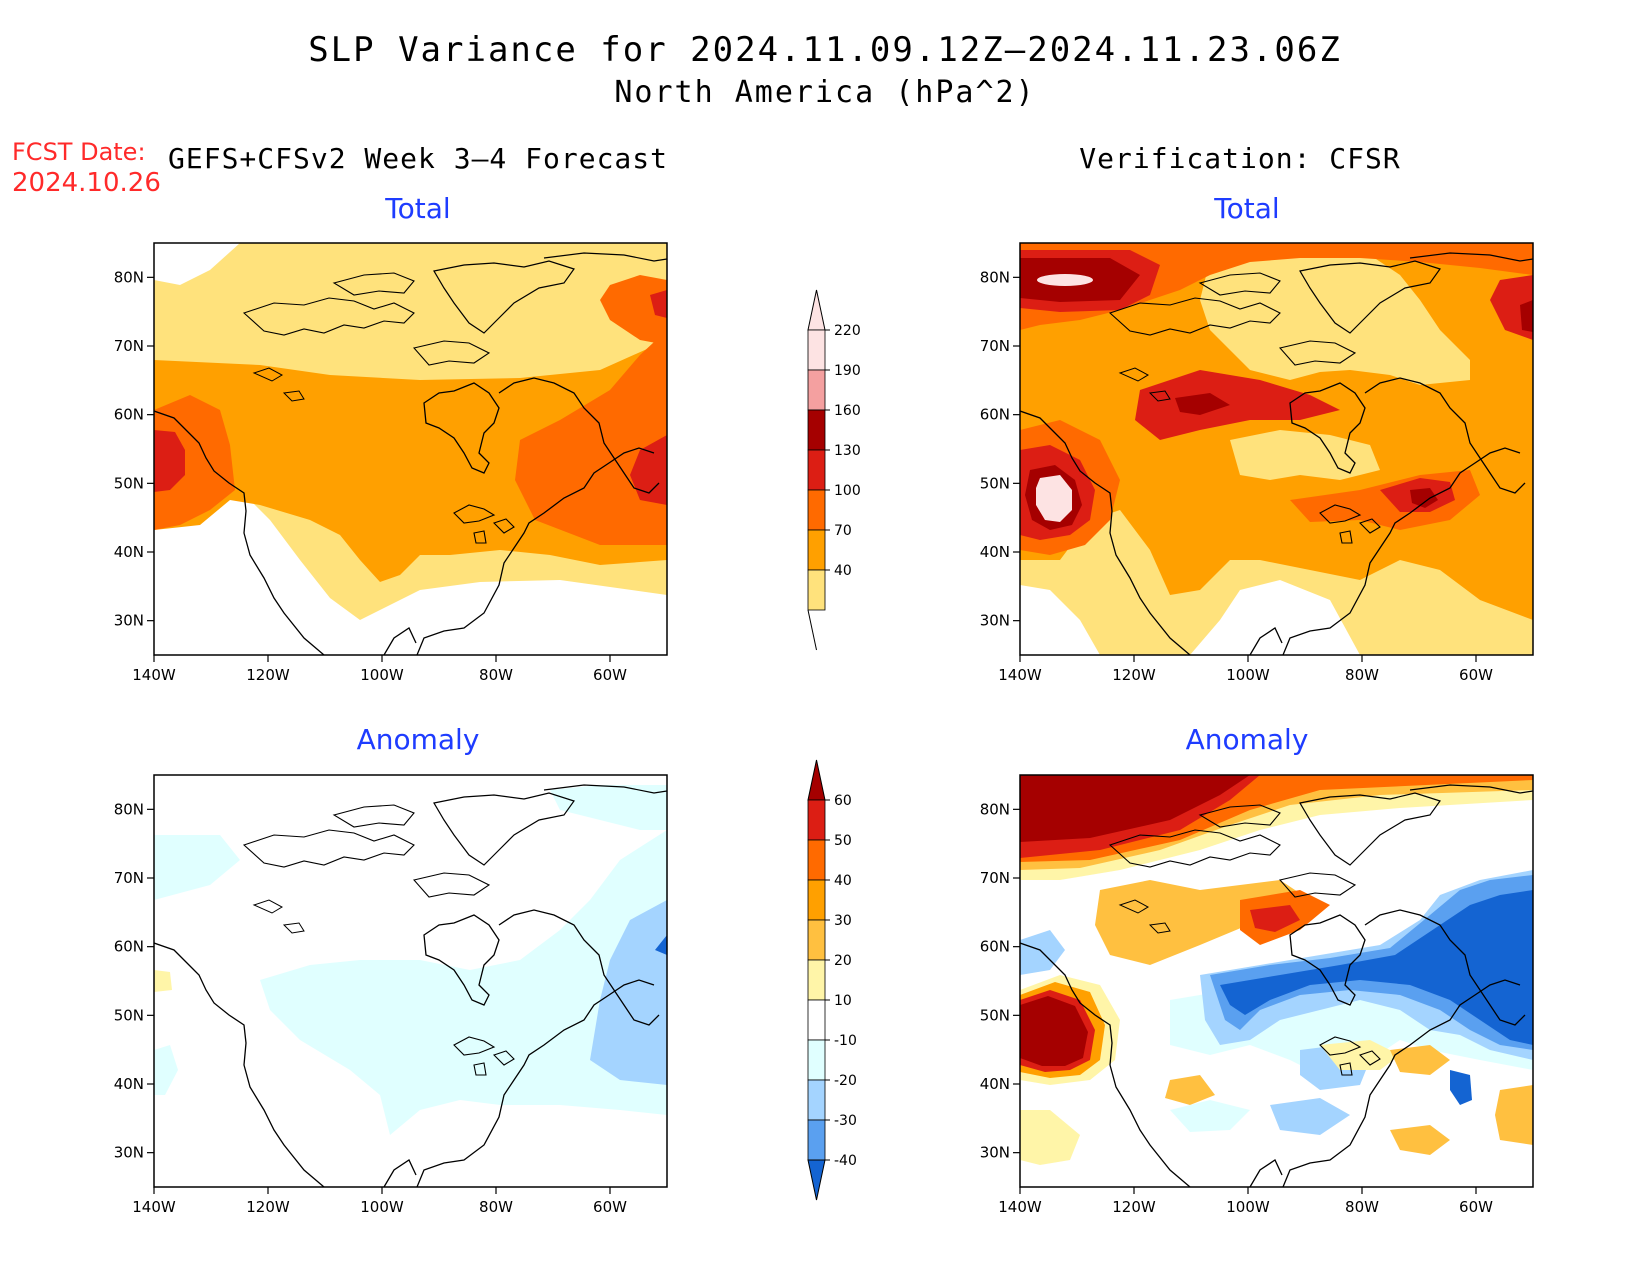 The height and width of the screenshot is (1275, 1650). What do you see at coordinates (816, 1180) in the screenshot?
I see `colorbar-anomaly-bottom-arrow` at bounding box center [816, 1180].